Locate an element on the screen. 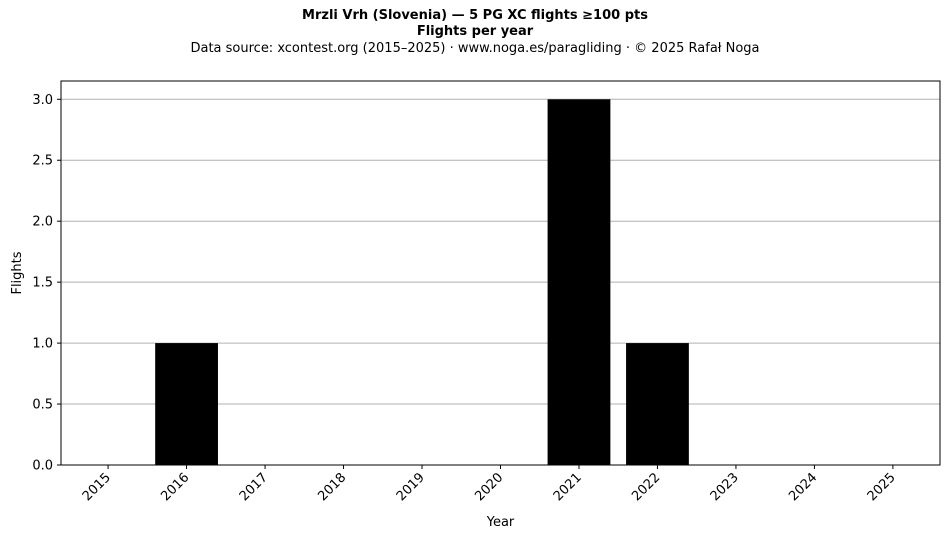 The height and width of the screenshot is (539, 950). bar-2016 is located at coordinates (186, 404).